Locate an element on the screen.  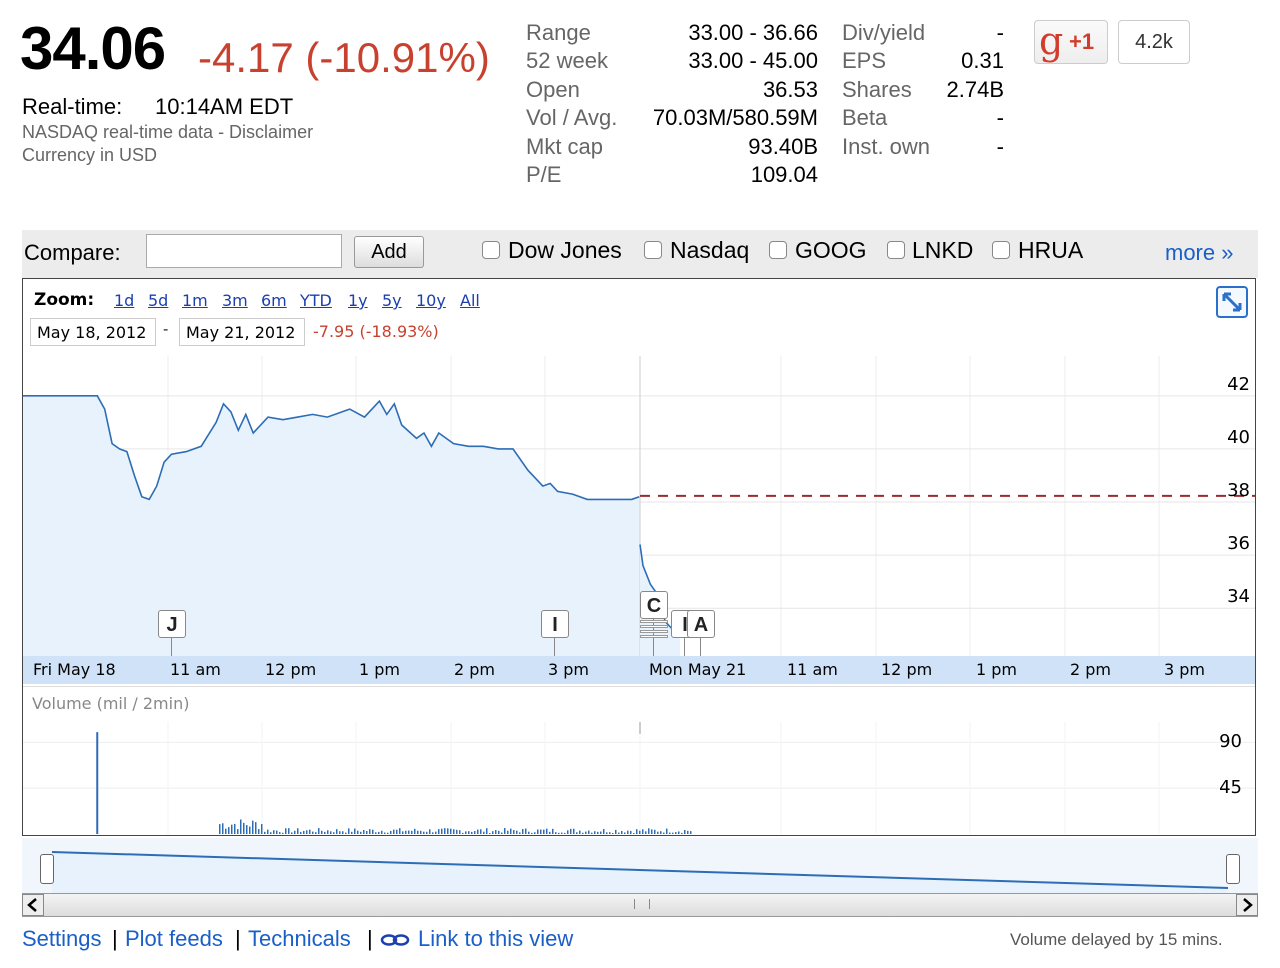
event-flag-c: C is located at coordinates (654, 605).